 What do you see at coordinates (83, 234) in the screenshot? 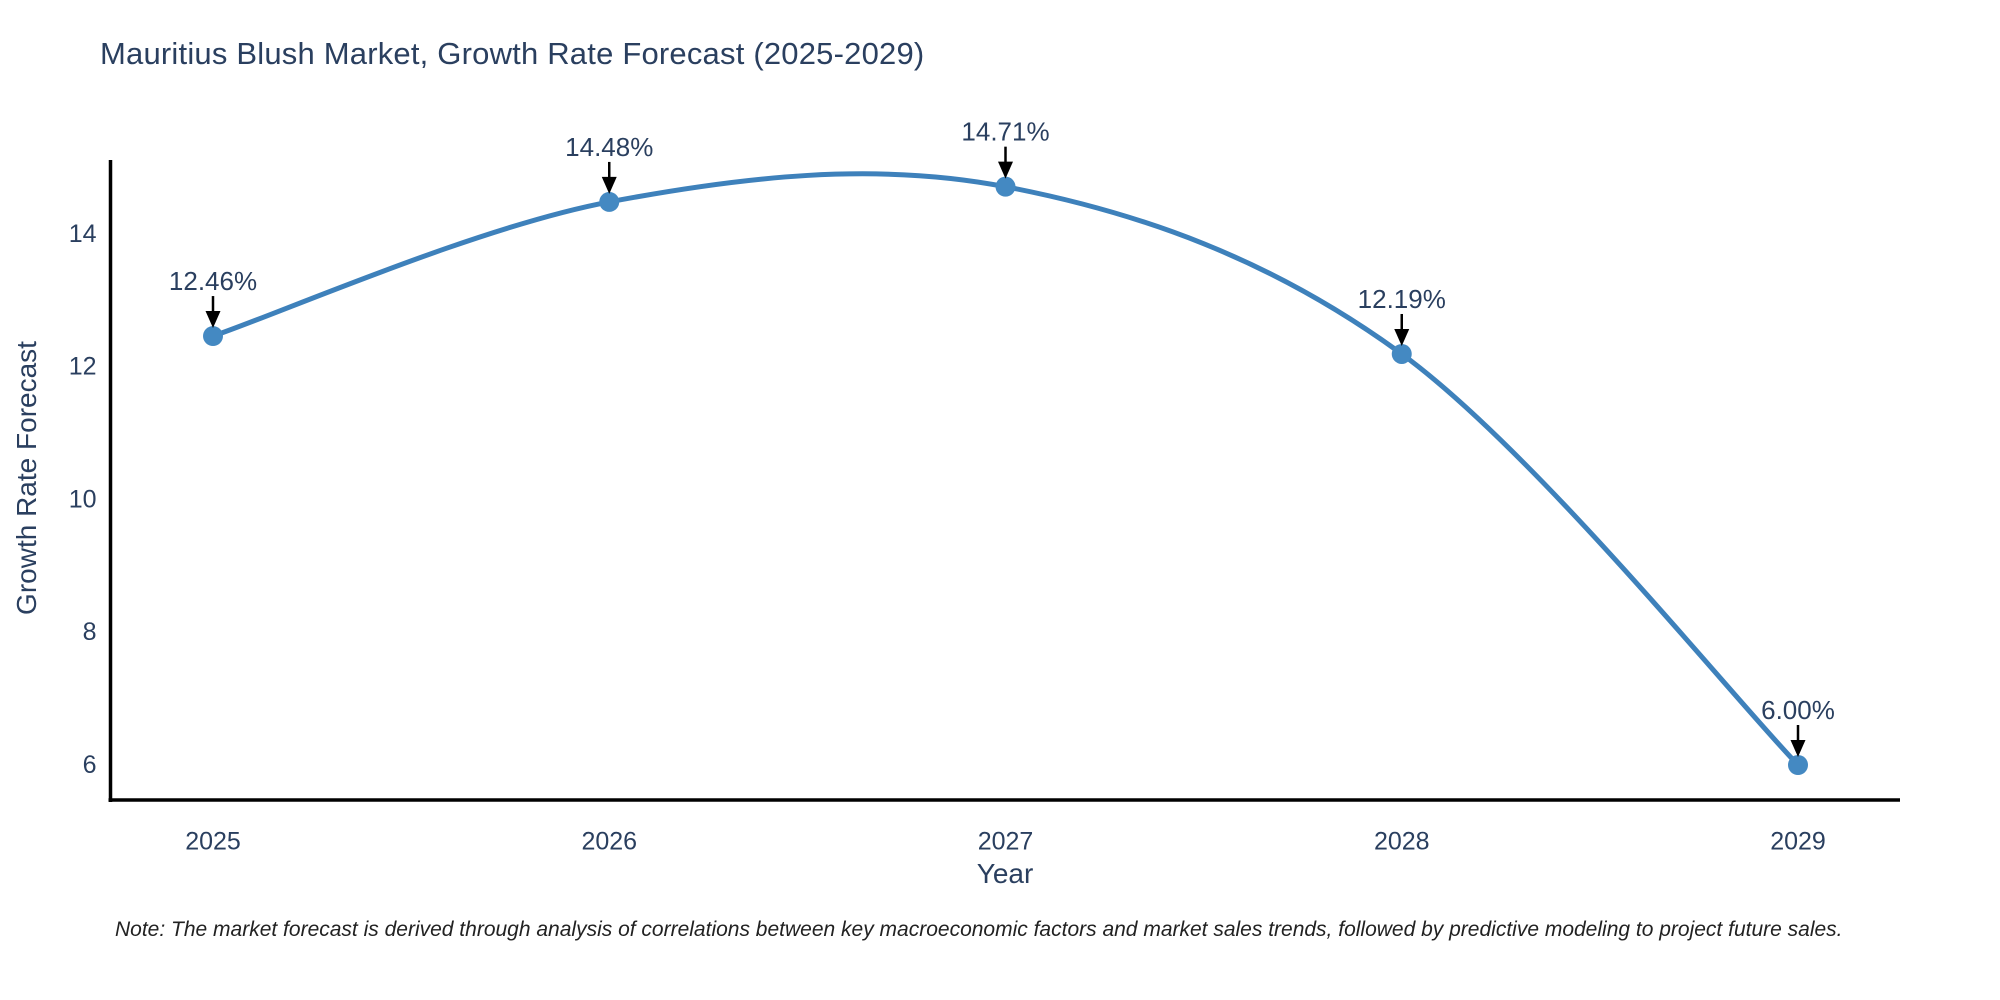
I see `y-tick-label: 14` at bounding box center [83, 234].